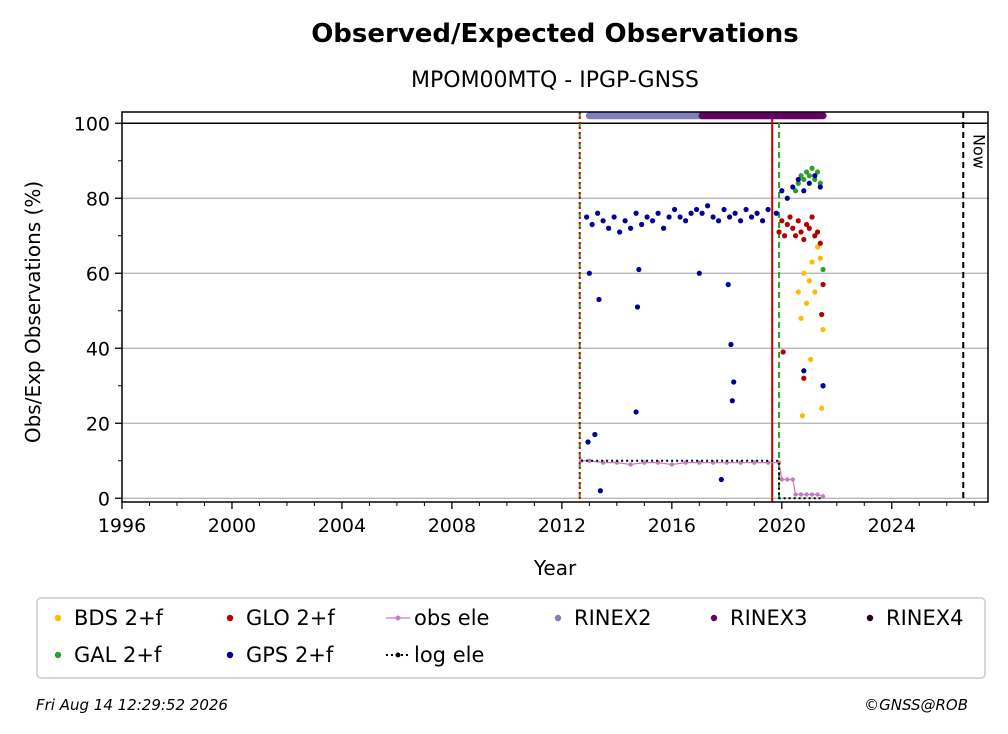 The image size is (1008, 734). I want to click on y-tick-label-40: 40, so click(98, 349).